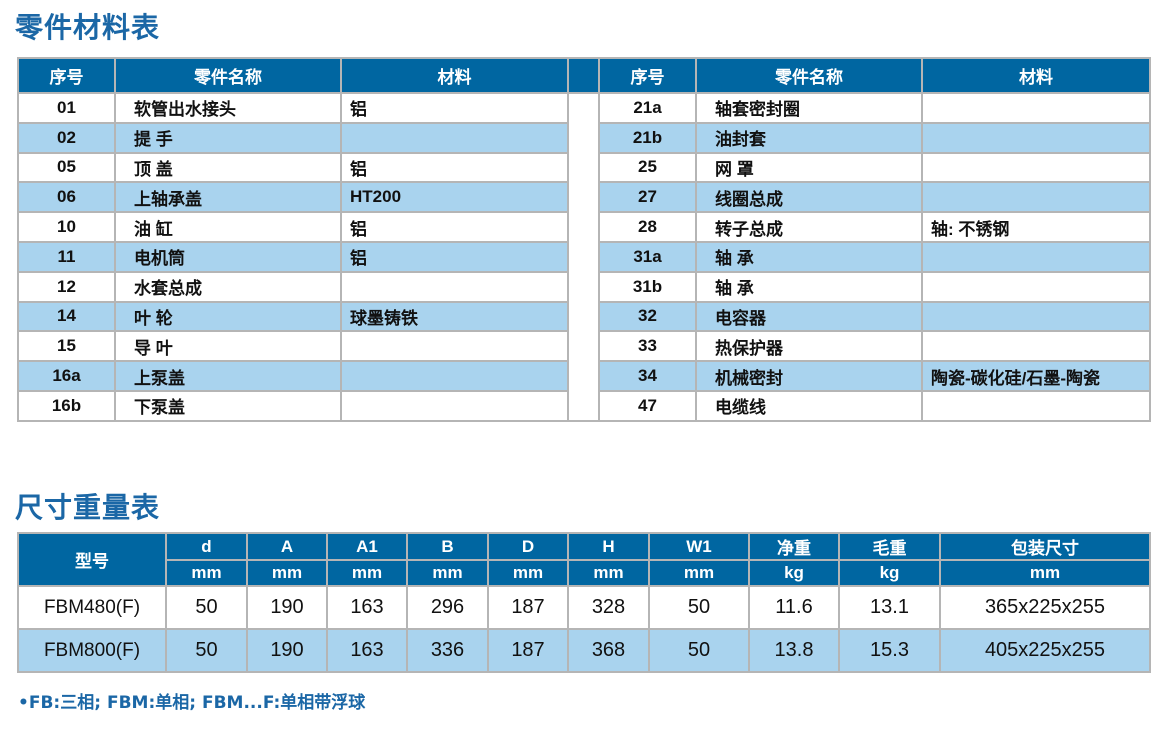 This screenshot has height=729, width=1166. Describe the element at coordinates (584, 286) in the screenshot. I see `table-row: 12 水套总成 31b 轴 承` at that location.